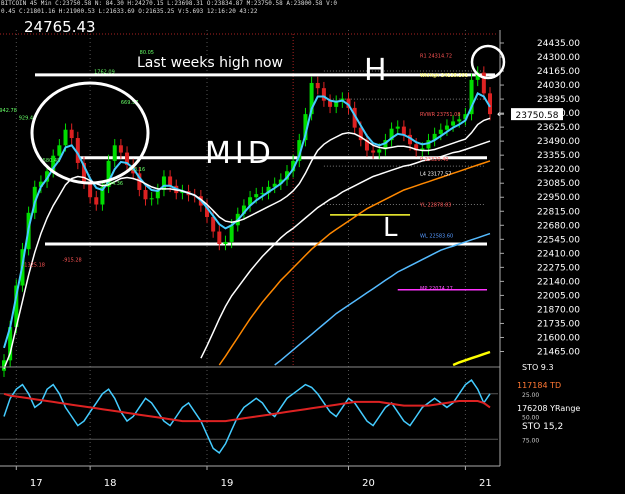 Image resolution: width=625 pixels, height=494 pixels. I want to click on bar-value-label: 929.48, so click(27, 118).